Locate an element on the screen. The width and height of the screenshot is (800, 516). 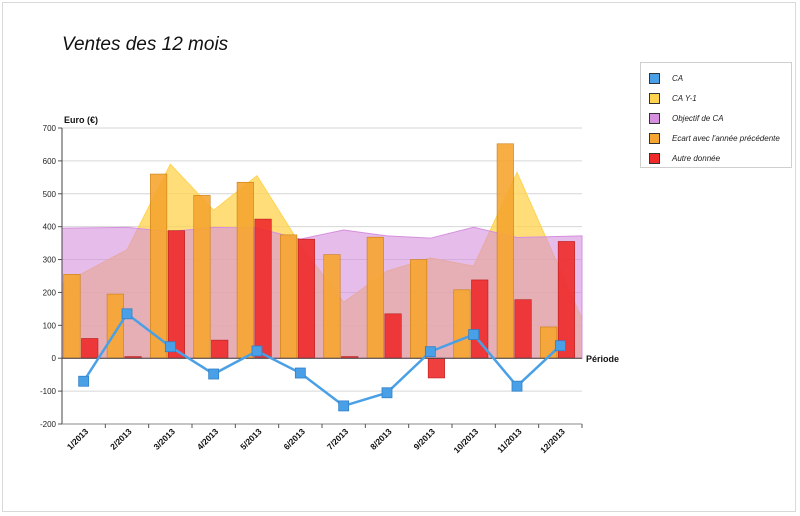
x-axis-label: Période is located at coordinates (602, 359).